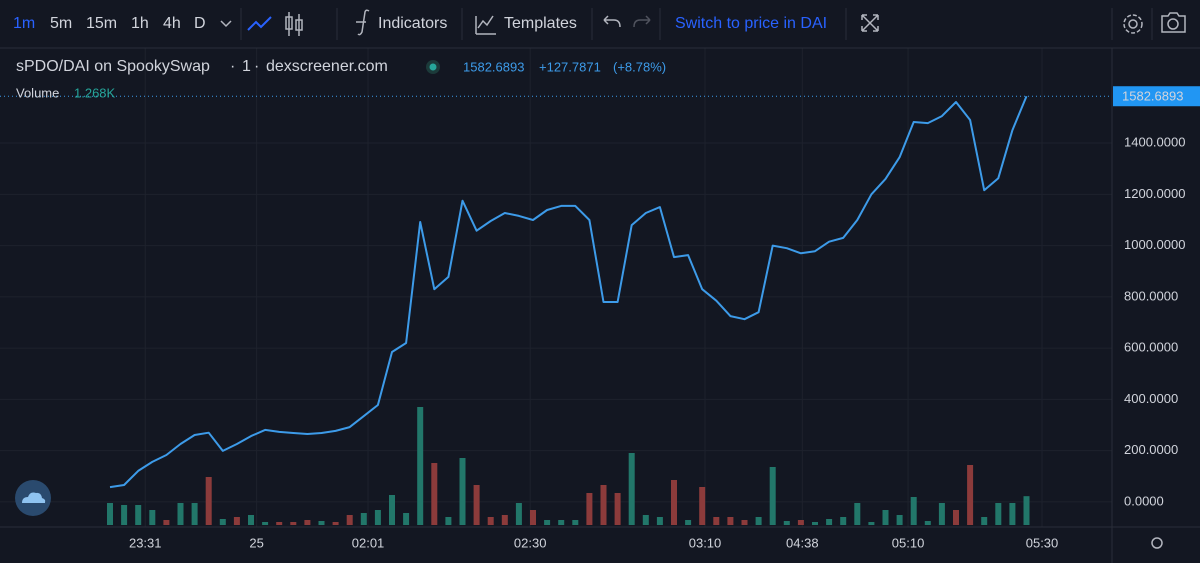 The width and height of the screenshot is (1200, 563). I want to click on switch-button: Switch to price in DAI, so click(751, 23).